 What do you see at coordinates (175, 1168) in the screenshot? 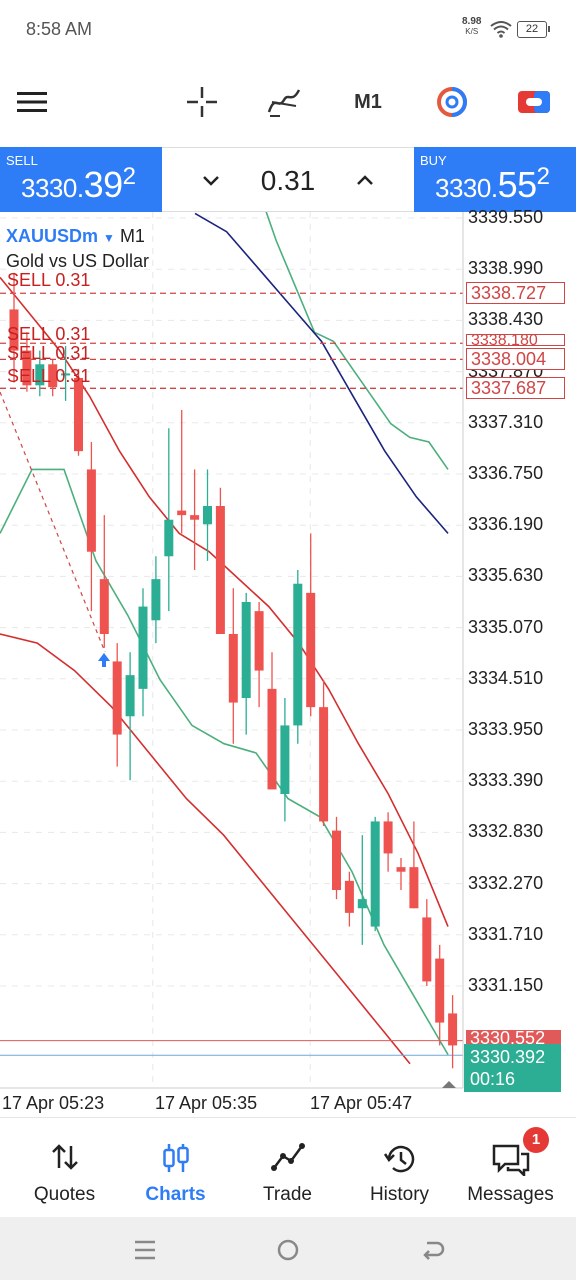
I see `nav-charts: Charts` at bounding box center [175, 1168].